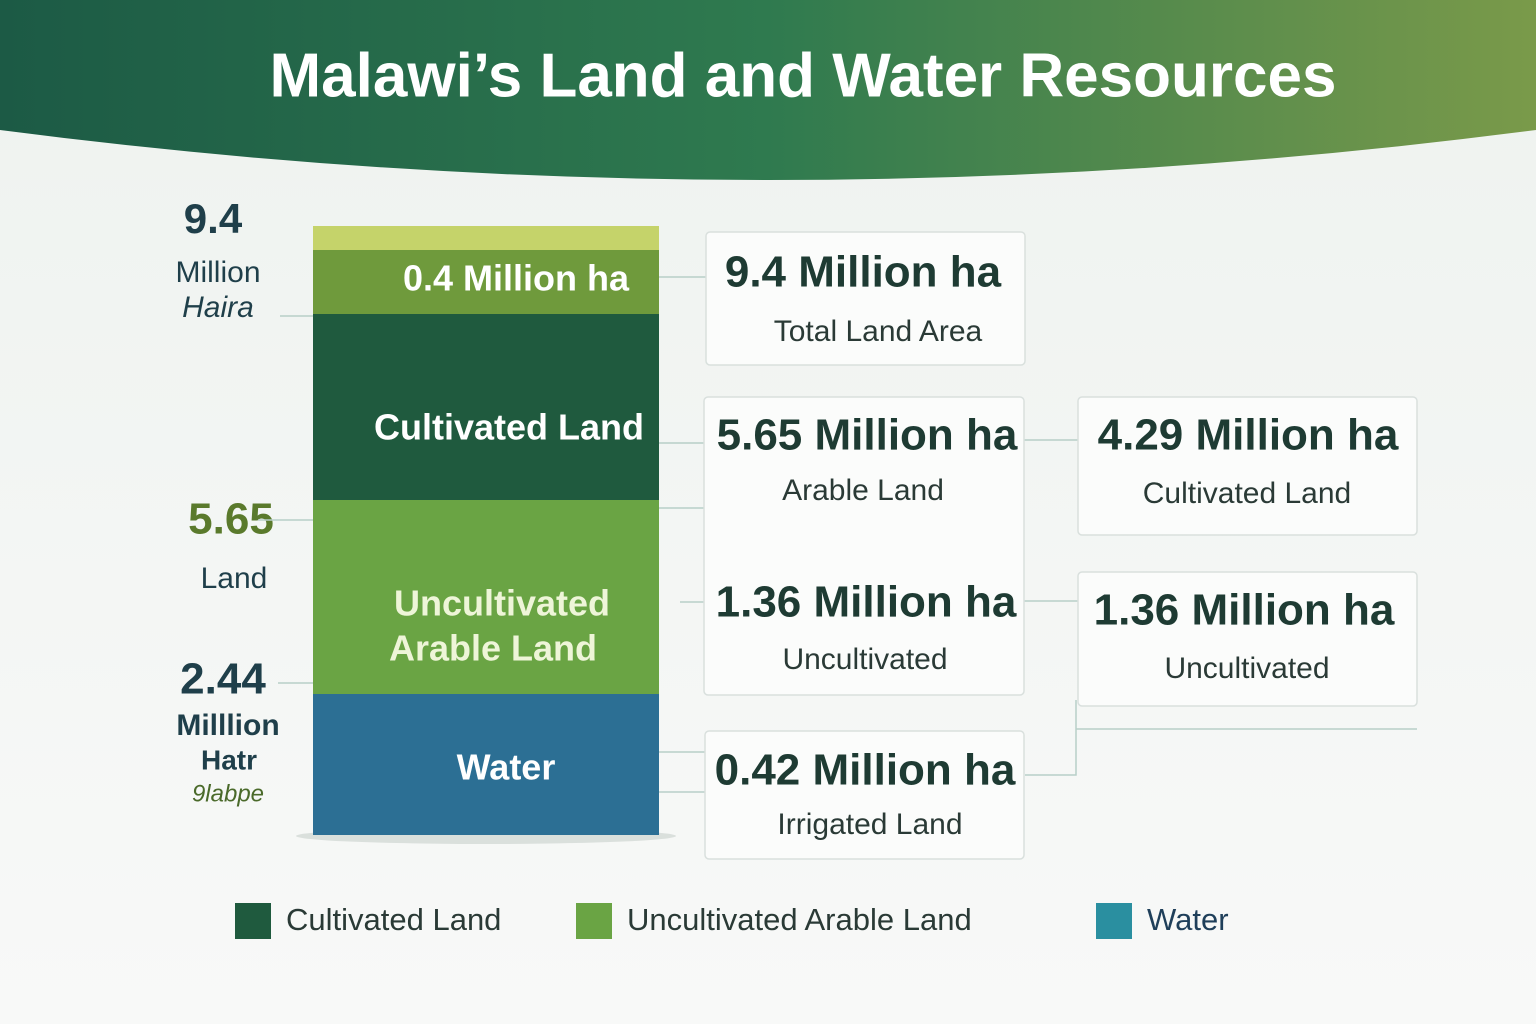  What do you see at coordinates (1247, 493) in the screenshot?
I see `box-label: Cultivated Land` at bounding box center [1247, 493].